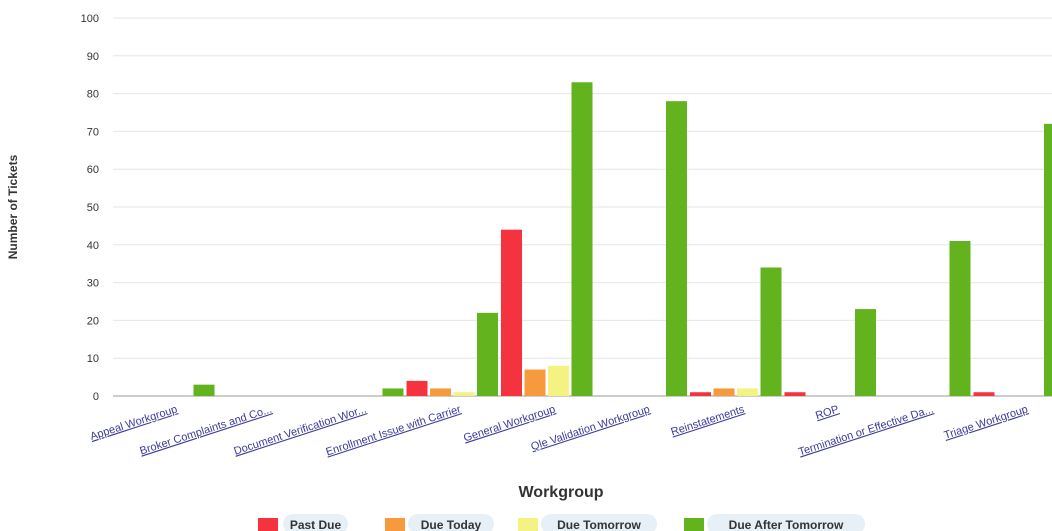 This screenshot has width=1052, height=531. I want to click on y-tick-label: 80, so click(93, 95).